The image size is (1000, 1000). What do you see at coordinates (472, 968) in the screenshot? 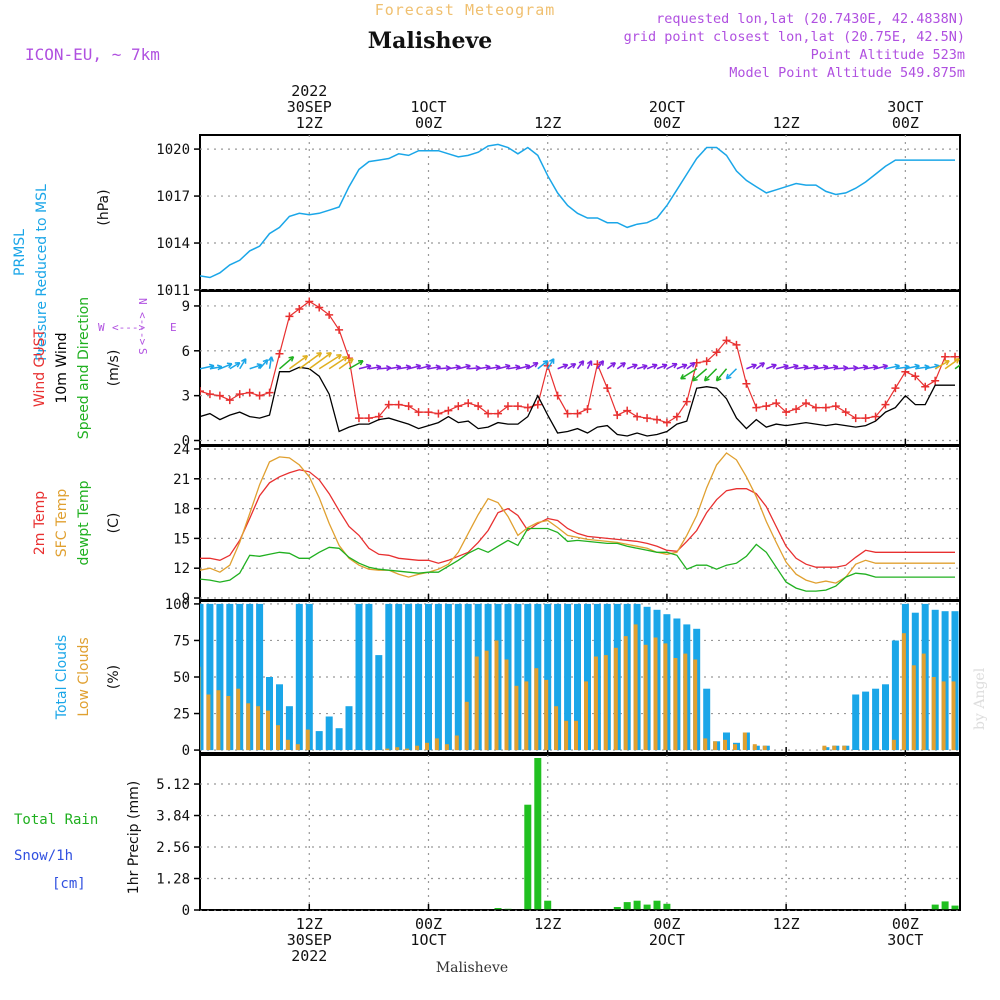
I see `footer-place: Malisheve` at bounding box center [472, 968].